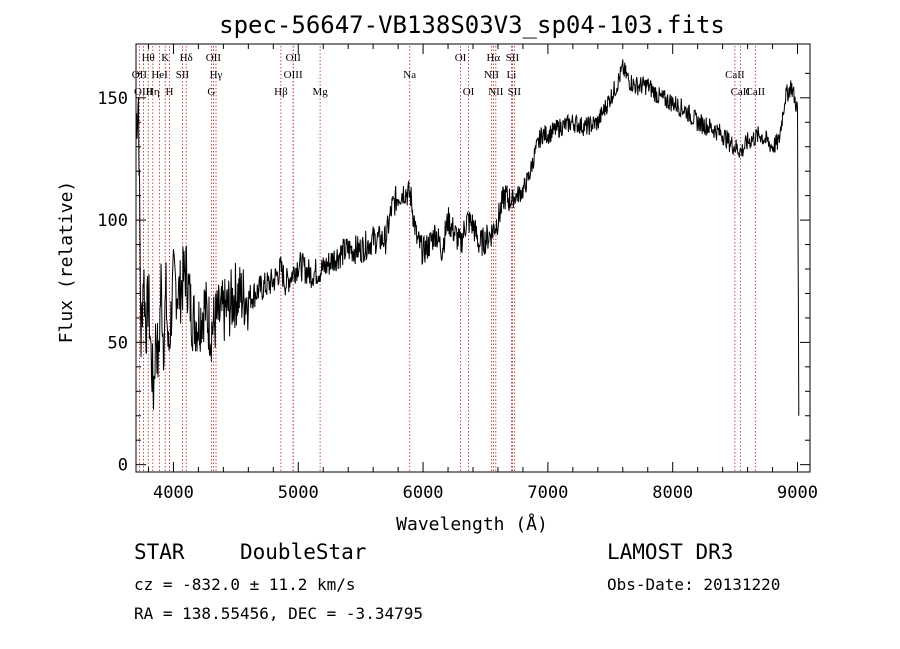 This screenshot has height=649, width=900. What do you see at coordinates (512, 75) in the screenshot?
I see `spectral-line-label: Li` at bounding box center [512, 75].